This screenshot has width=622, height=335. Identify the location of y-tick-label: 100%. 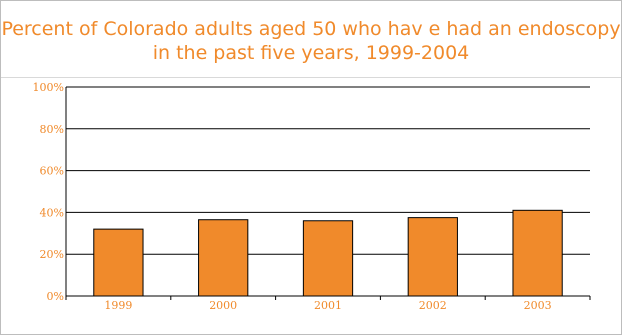
(48, 87).